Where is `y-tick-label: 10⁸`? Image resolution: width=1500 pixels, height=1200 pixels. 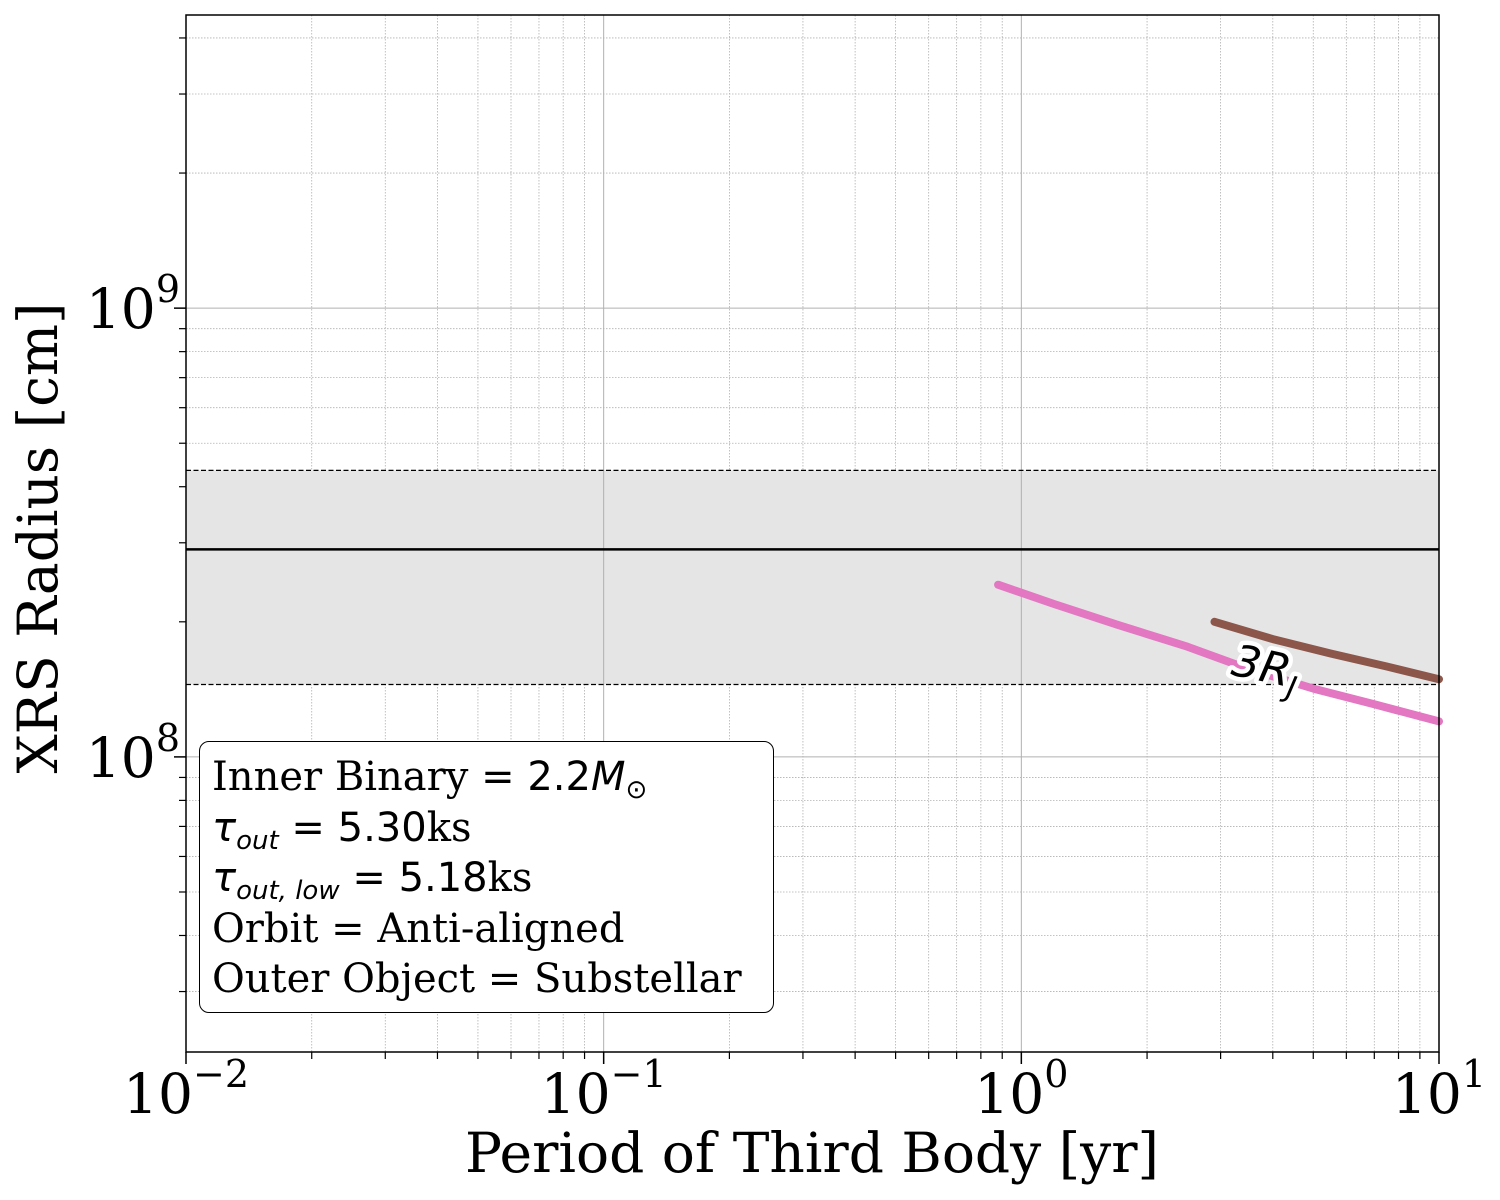
y-tick-label: 10⁸ is located at coordinates (133, 753).